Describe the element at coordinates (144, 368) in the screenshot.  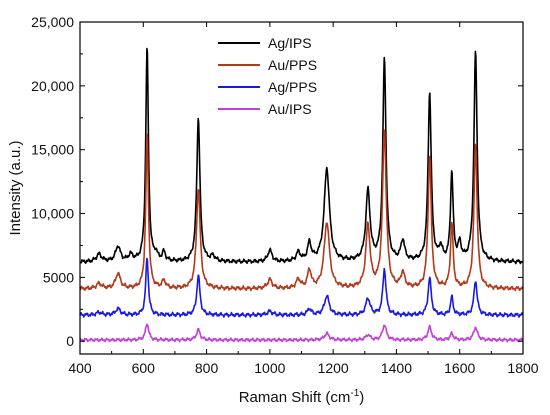
I see `x-tick-label: 600` at that location.